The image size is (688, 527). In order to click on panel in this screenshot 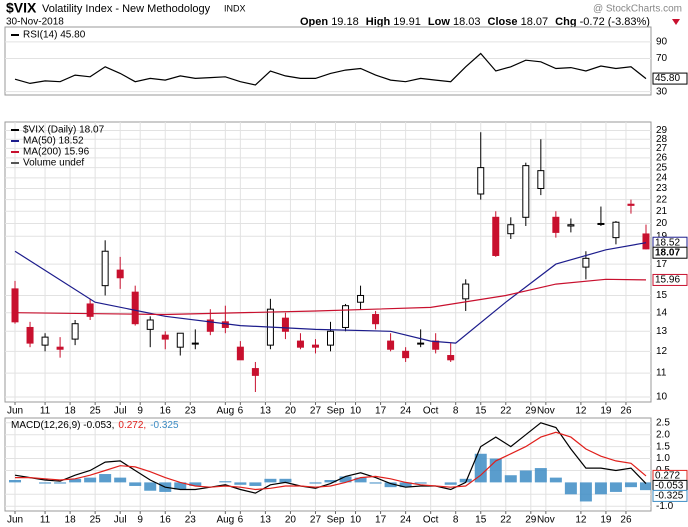, I will do `click(328, 61)`.